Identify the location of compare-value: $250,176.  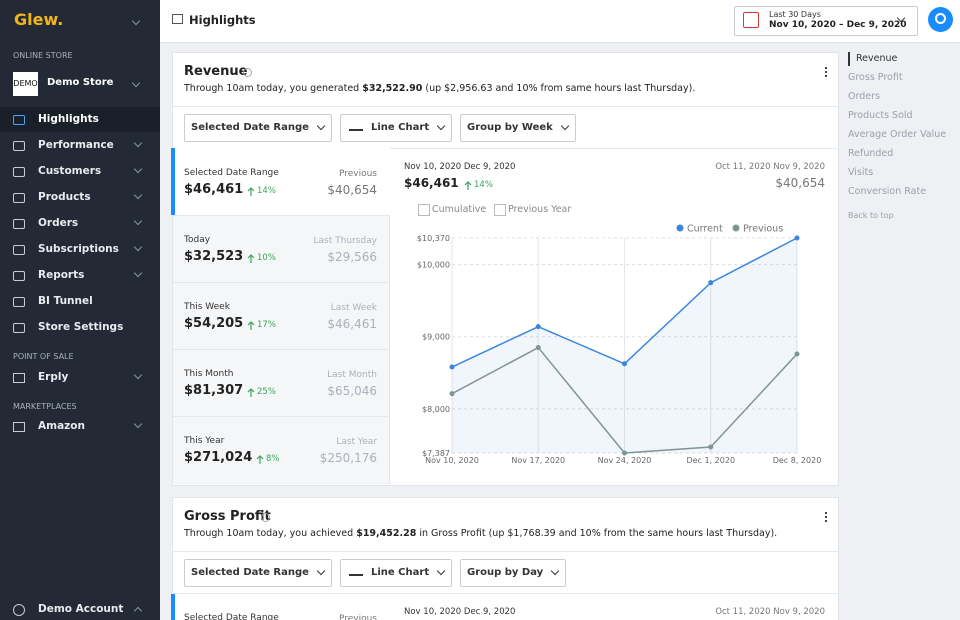
(348, 458).